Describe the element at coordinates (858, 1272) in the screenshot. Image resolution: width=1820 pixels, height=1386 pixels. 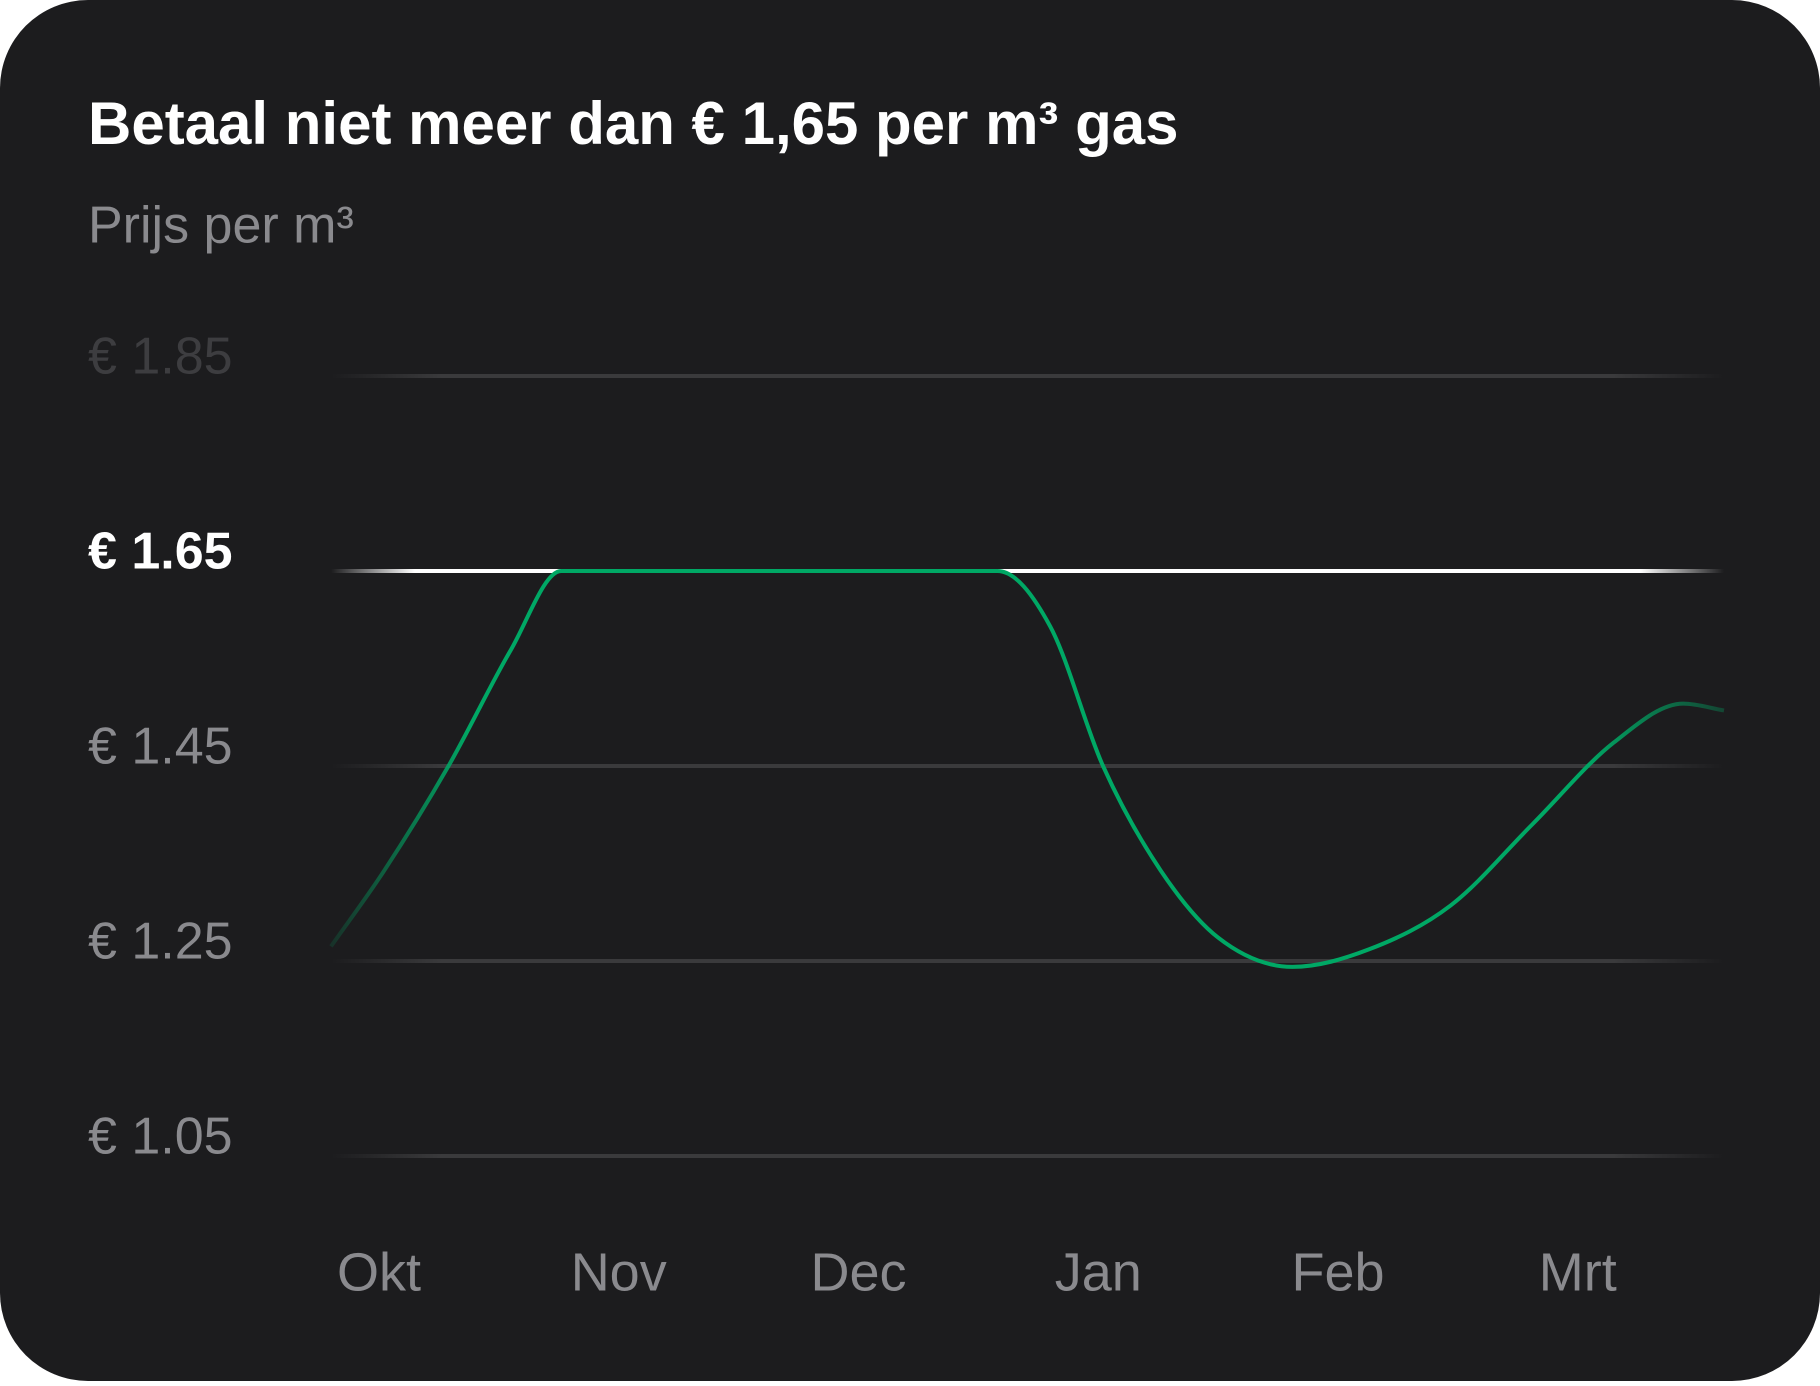
I see `x-tick-label: Dec` at that location.